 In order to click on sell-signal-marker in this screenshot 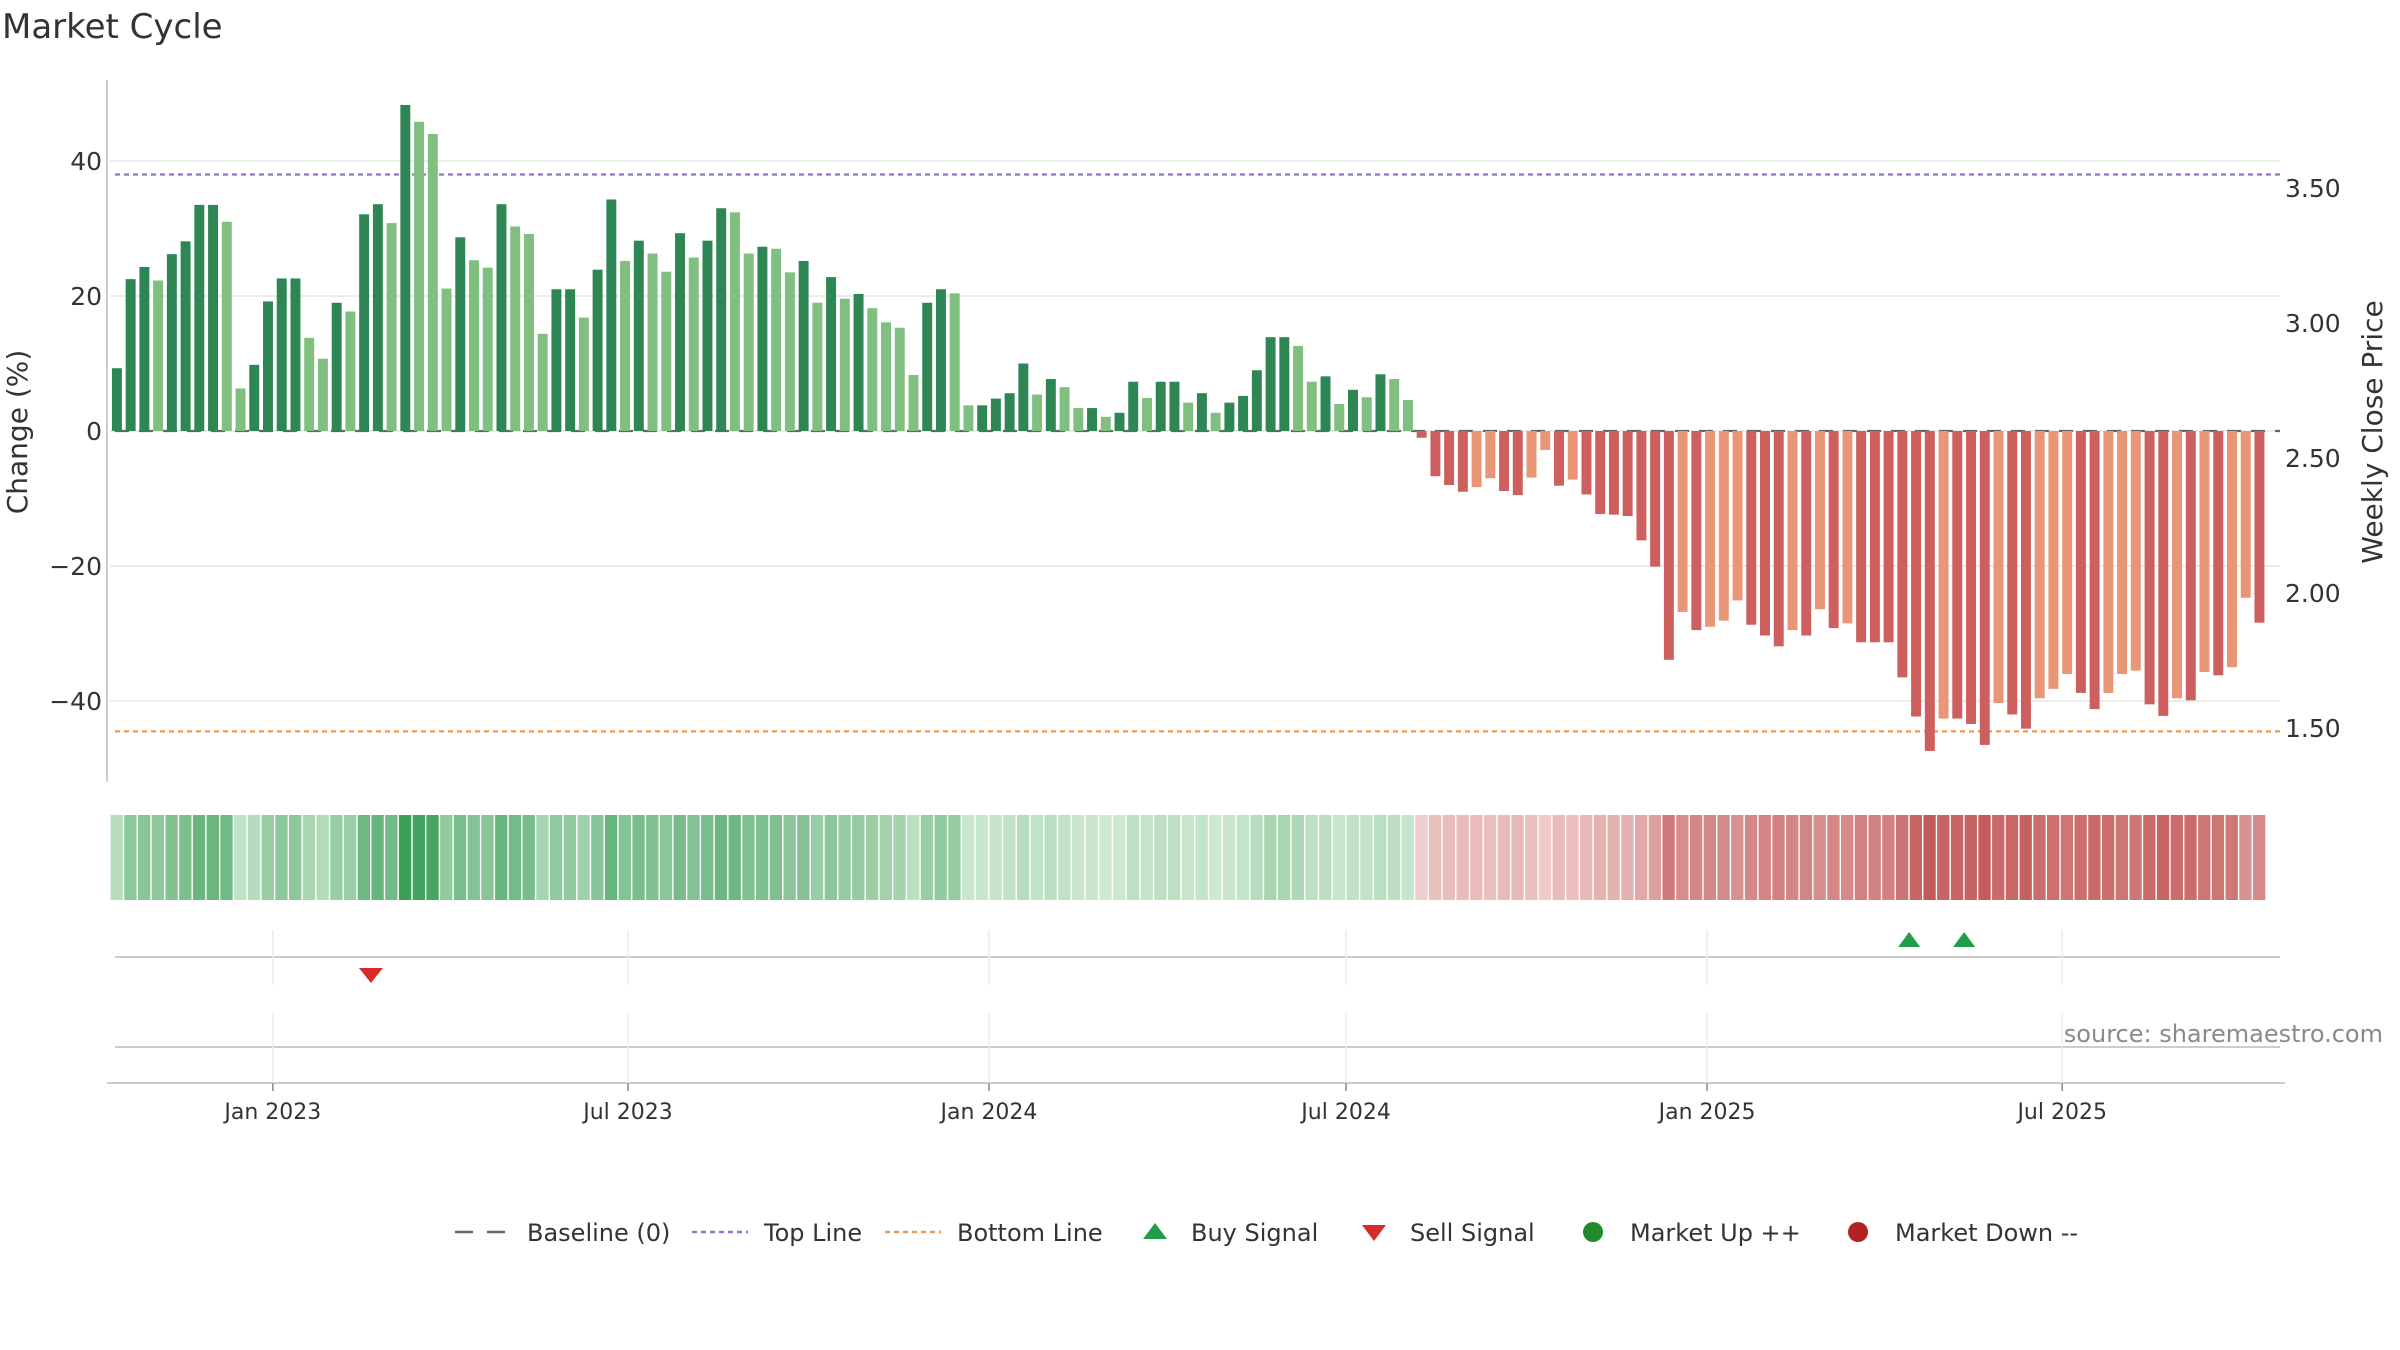, I will do `click(370, 975)`.